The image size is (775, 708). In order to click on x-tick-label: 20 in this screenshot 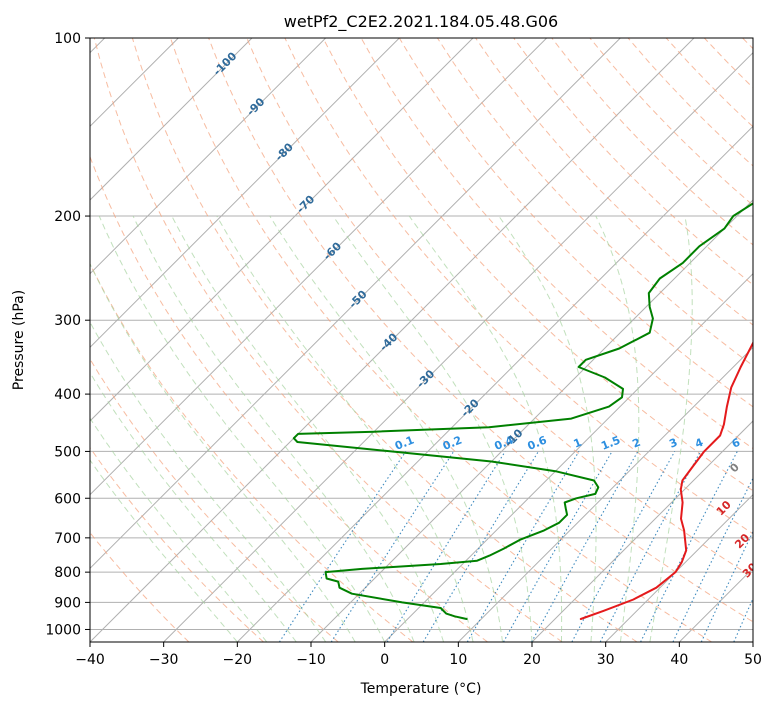, I will do `click(532, 660)`.